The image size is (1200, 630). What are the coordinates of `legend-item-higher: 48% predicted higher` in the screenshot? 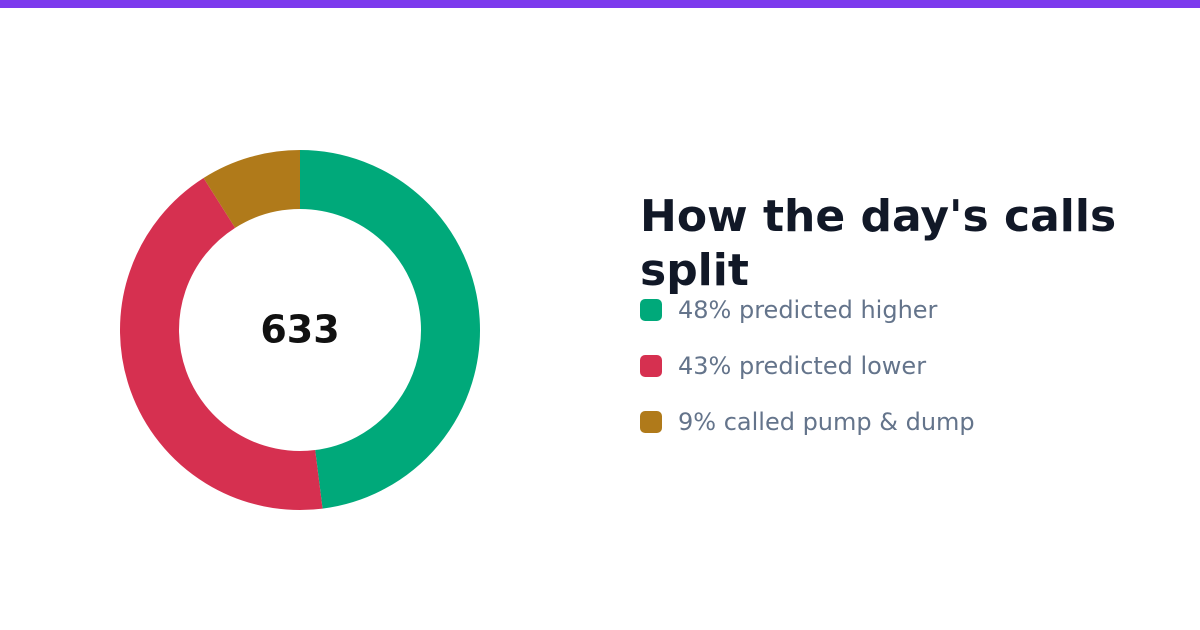 It's located at (900, 310).